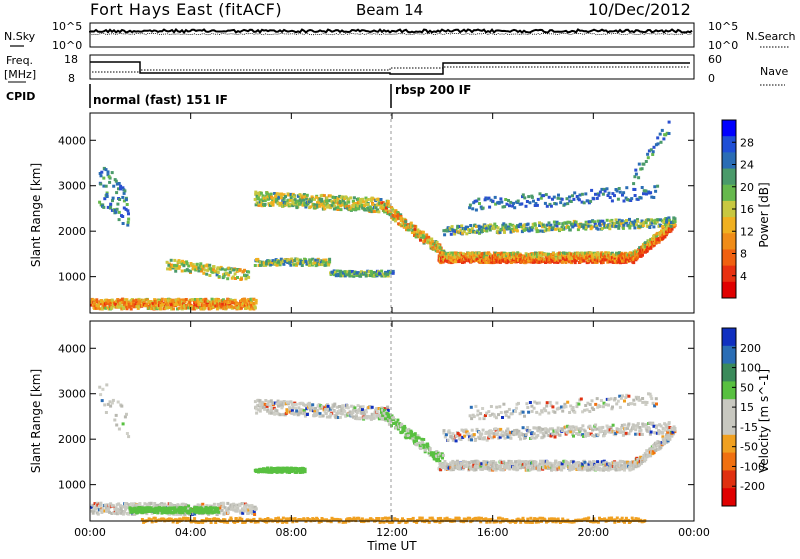 The image size is (800, 559). I want to click on y-tick-label: 1000, so click(72, 277).